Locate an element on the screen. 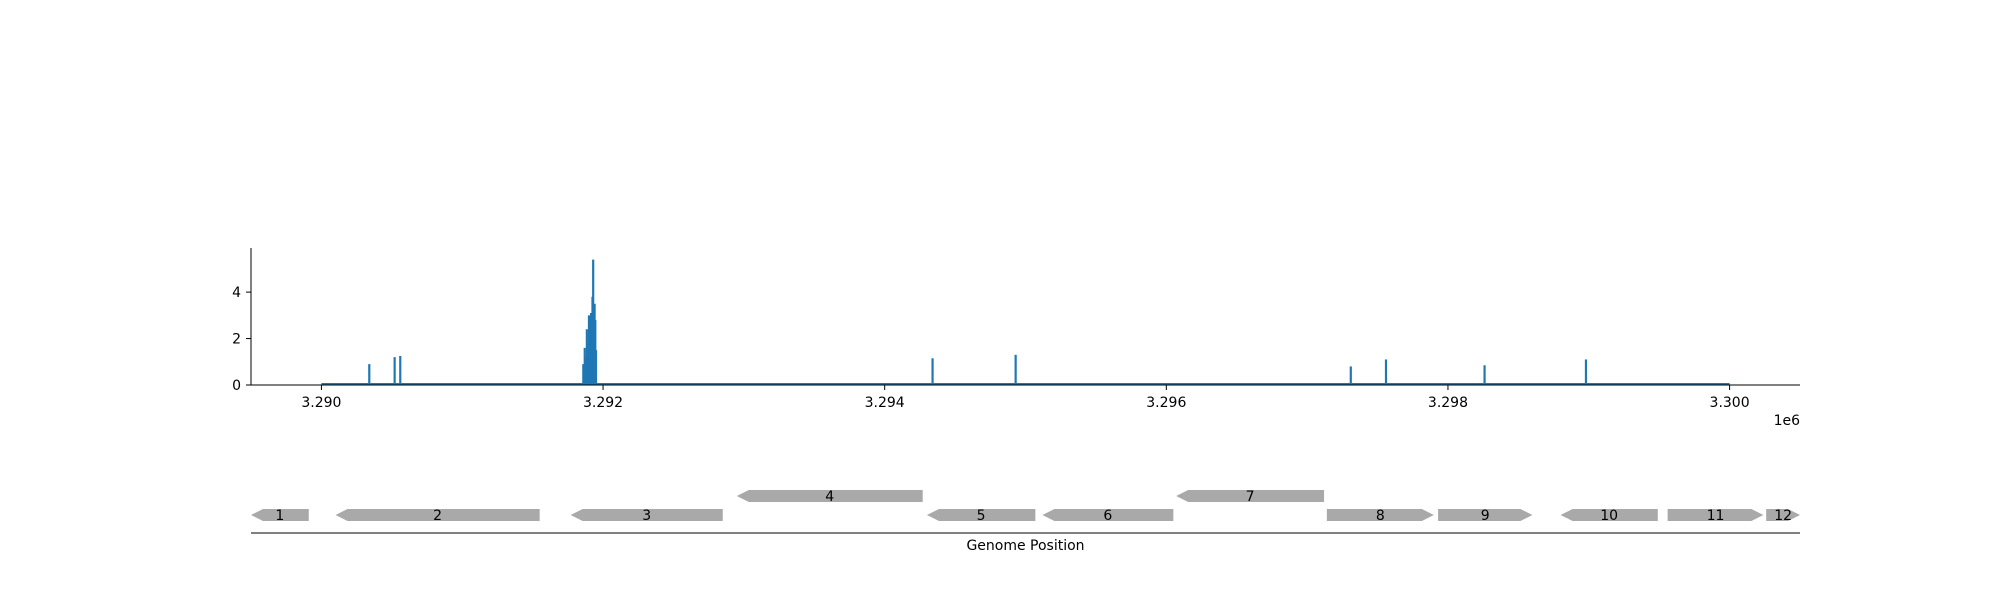 This screenshot has height=600, width=2000. x-offset-label: 1e6 is located at coordinates (1787, 421).